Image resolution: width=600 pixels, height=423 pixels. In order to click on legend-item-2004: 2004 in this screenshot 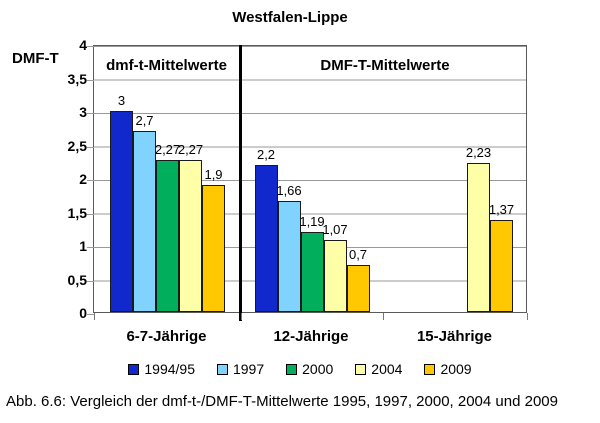, I will do `click(378, 369)`.